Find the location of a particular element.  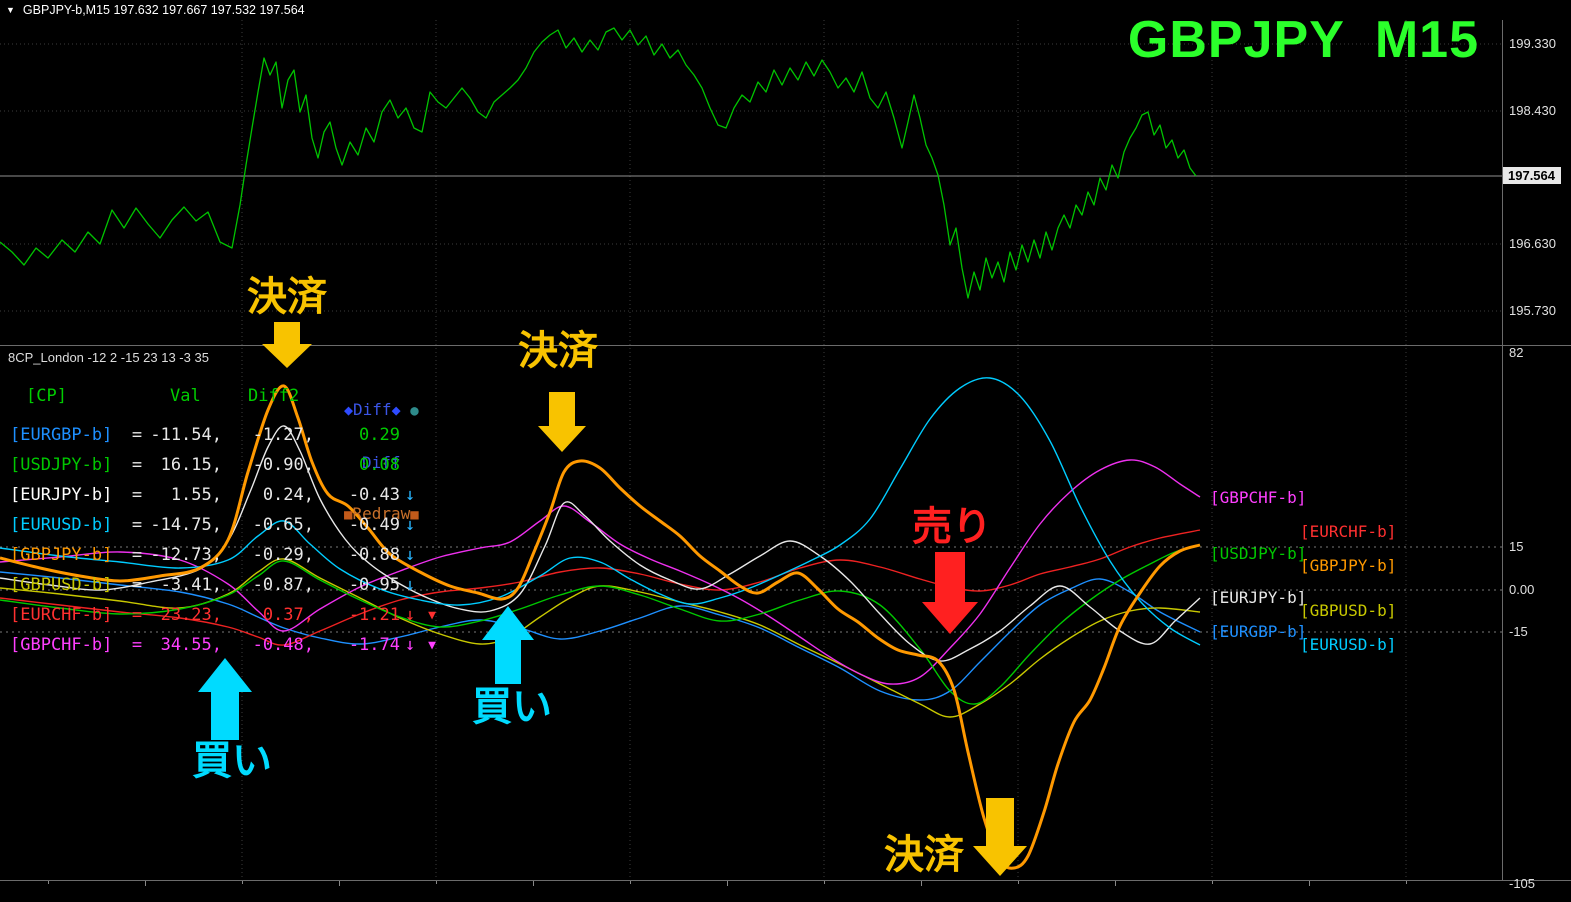

pair-diff2: 0.24, is located at coordinates (288, 495).